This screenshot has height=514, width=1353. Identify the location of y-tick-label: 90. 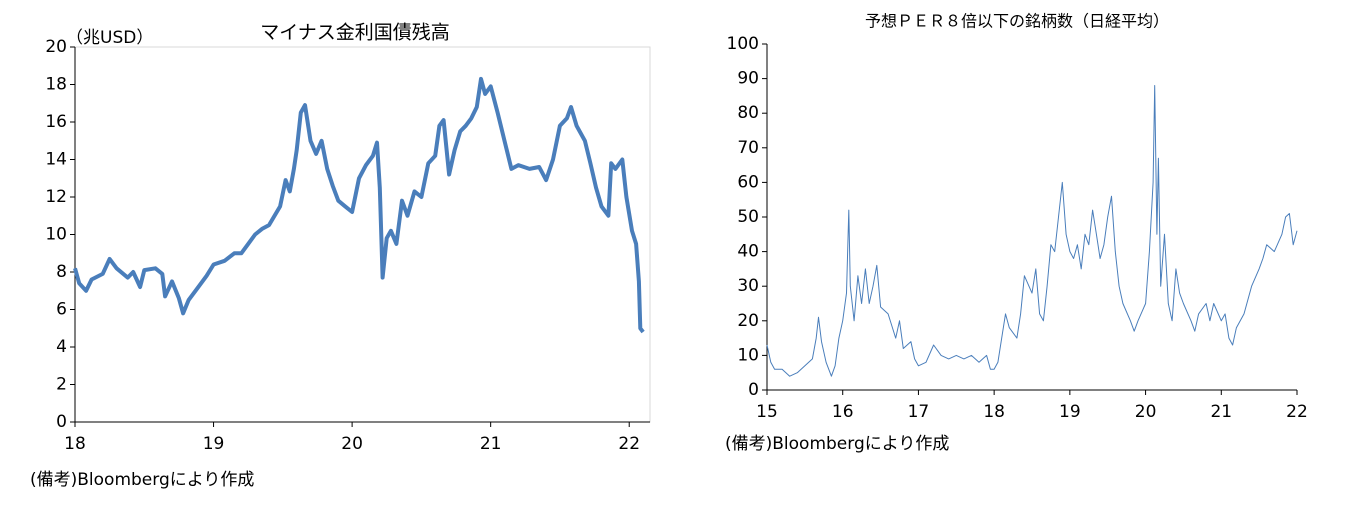
(748, 79).